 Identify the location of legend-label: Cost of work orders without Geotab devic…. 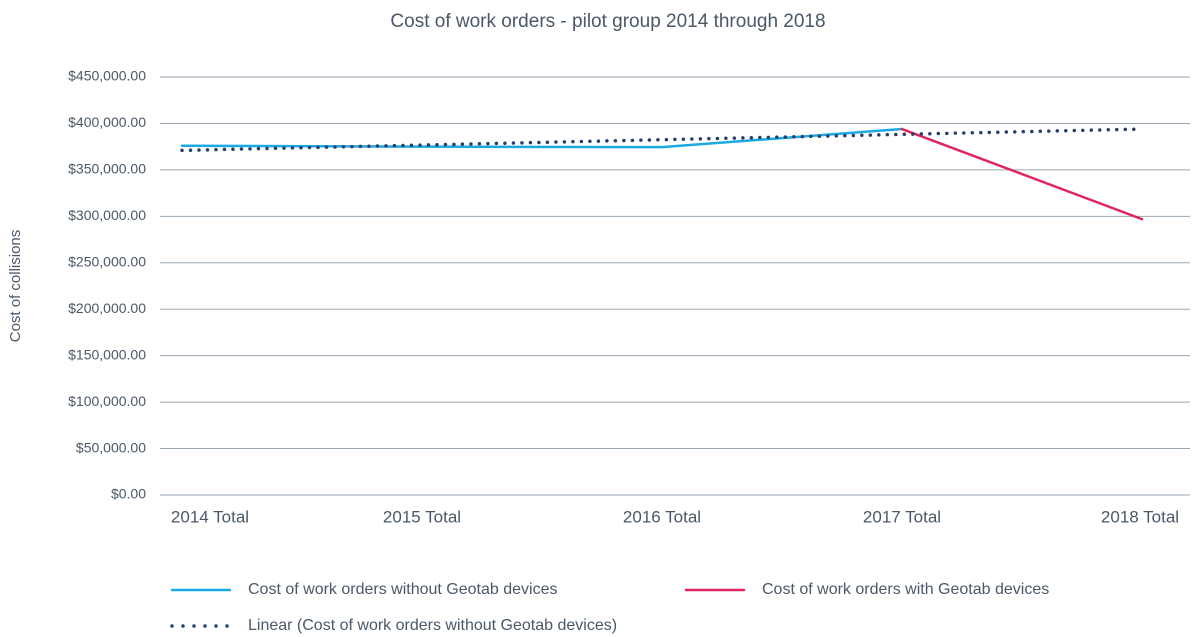
(402, 589).